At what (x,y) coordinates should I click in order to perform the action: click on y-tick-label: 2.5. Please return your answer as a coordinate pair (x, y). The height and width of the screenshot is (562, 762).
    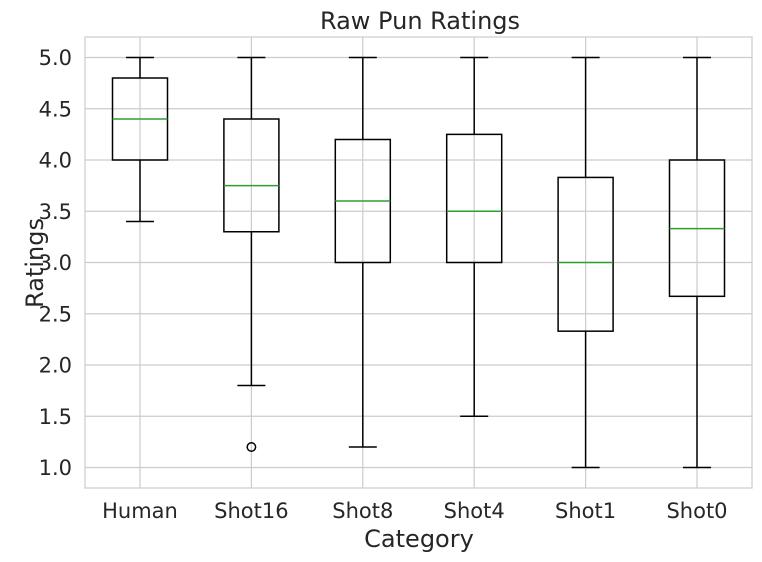
    Looking at the image, I should click on (55, 314).